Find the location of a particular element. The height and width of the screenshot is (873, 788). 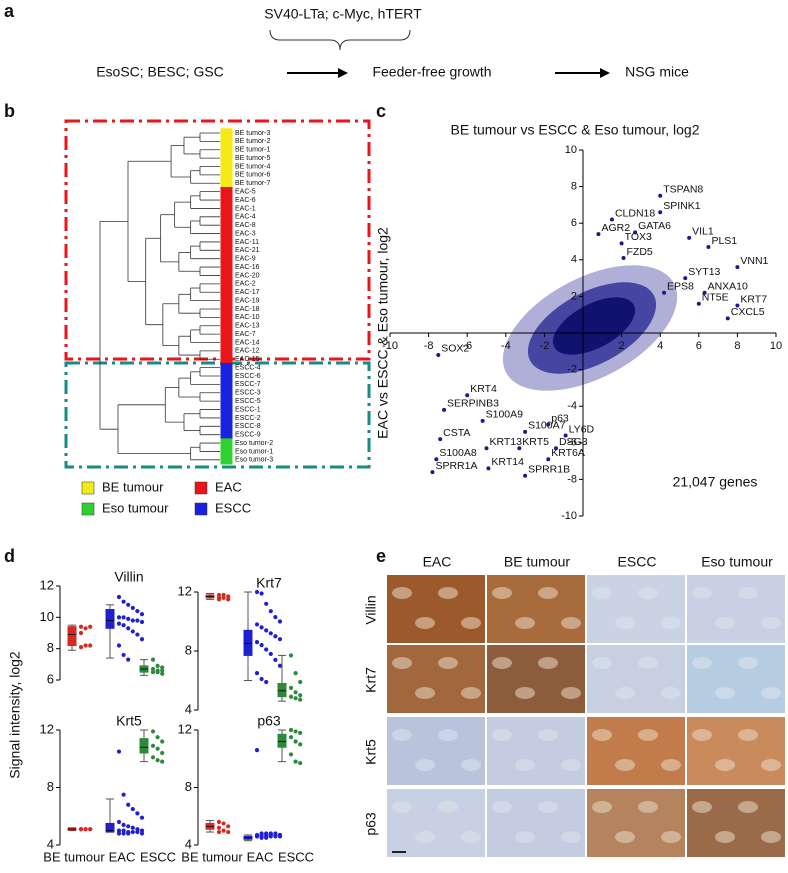

x-tick-label: 6 is located at coordinates (699, 346).